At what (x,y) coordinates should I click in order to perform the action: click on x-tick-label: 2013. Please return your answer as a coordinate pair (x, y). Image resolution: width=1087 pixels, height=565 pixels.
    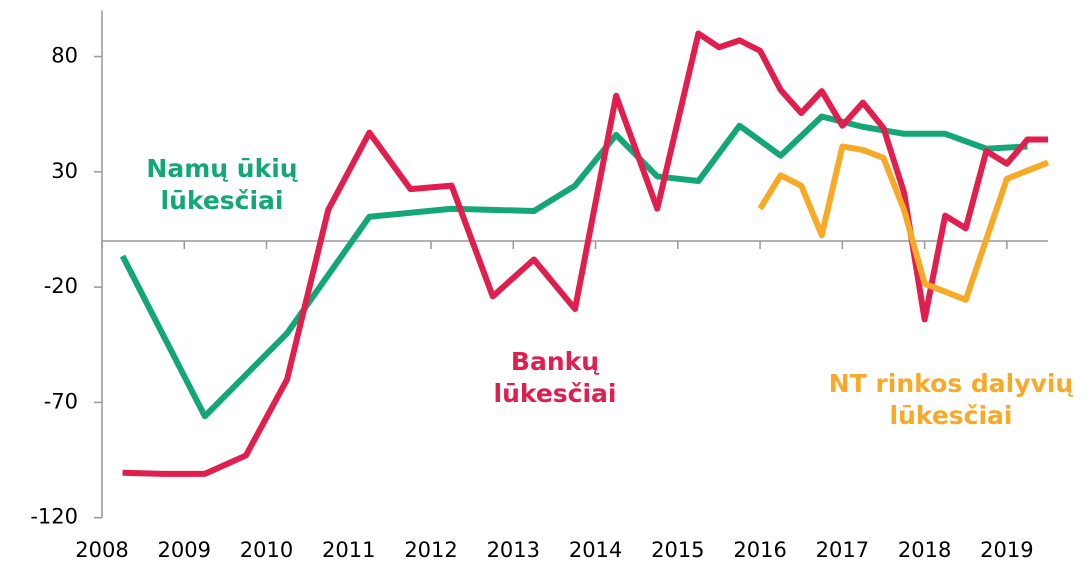
    Looking at the image, I should click on (513, 550).